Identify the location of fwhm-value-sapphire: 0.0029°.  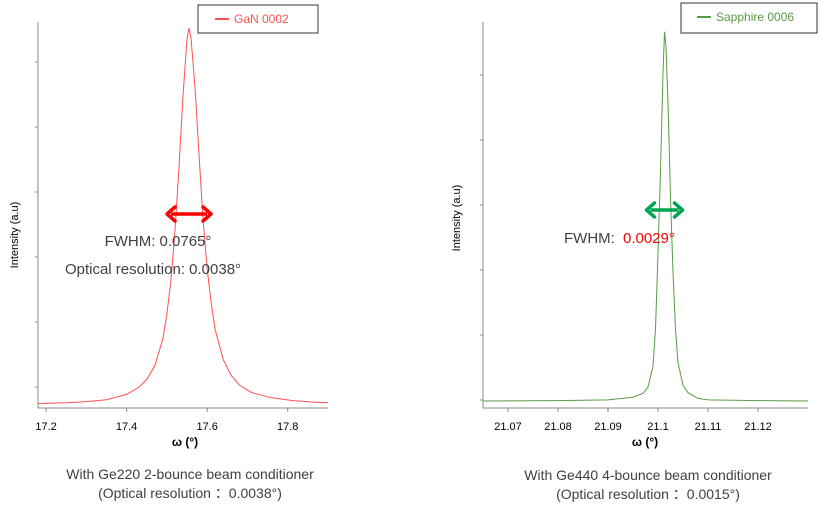
(649, 238).